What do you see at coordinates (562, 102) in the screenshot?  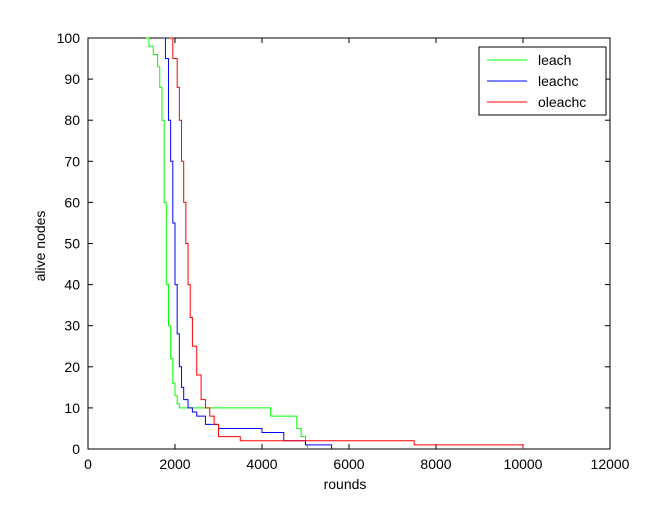 I see `legend-label-oleachc: oleachc` at bounding box center [562, 102].